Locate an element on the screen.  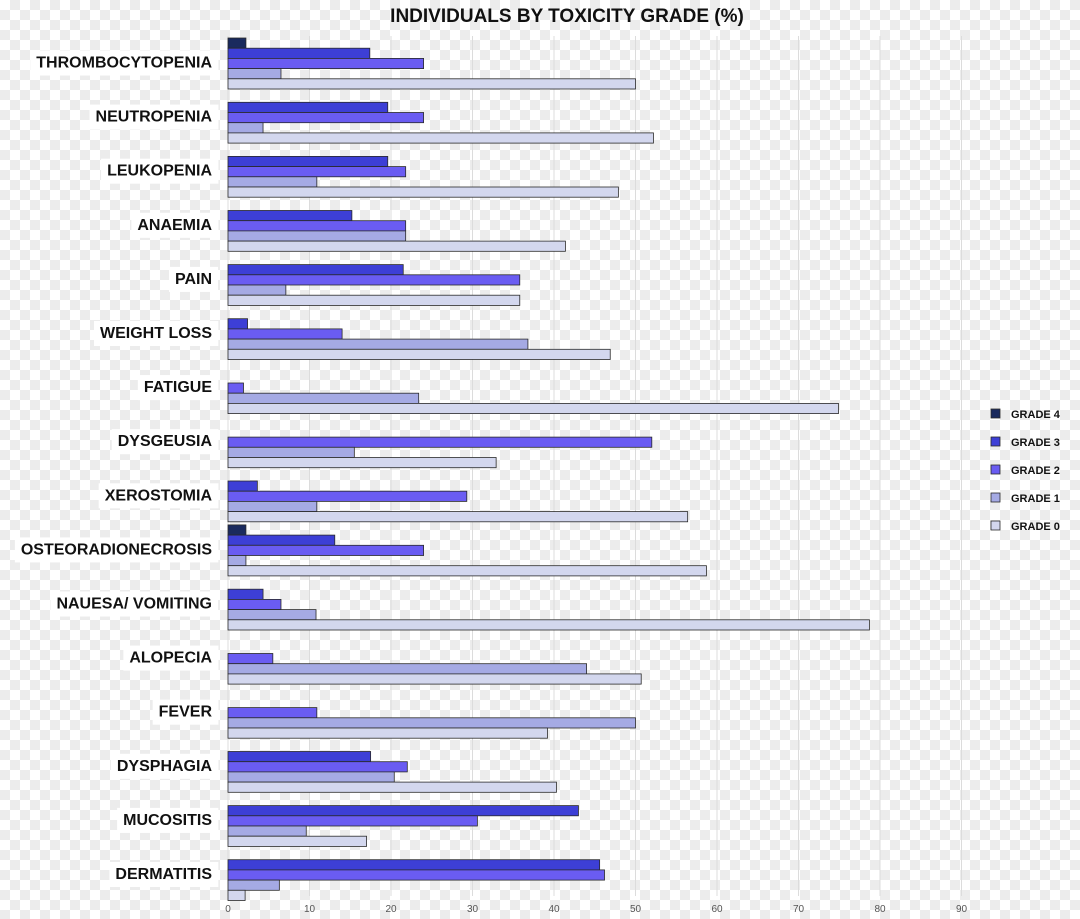
category-label: LEUKOPENIA is located at coordinates (159, 171).